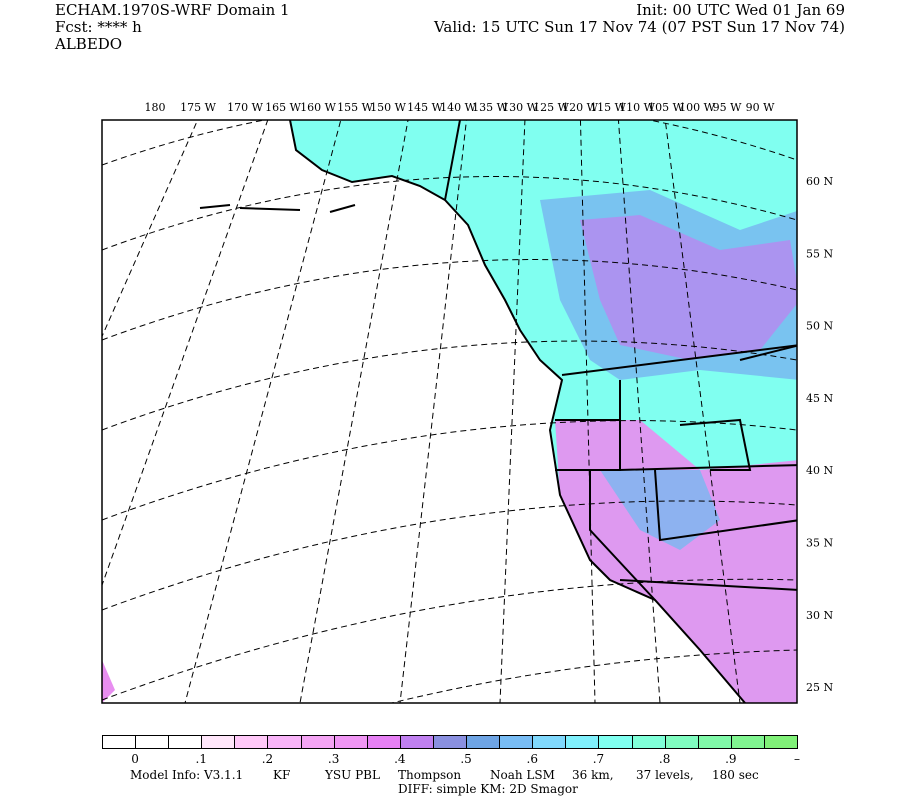  What do you see at coordinates (388, 107) in the screenshot?
I see `longitude-label: 150 W` at bounding box center [388, 107].